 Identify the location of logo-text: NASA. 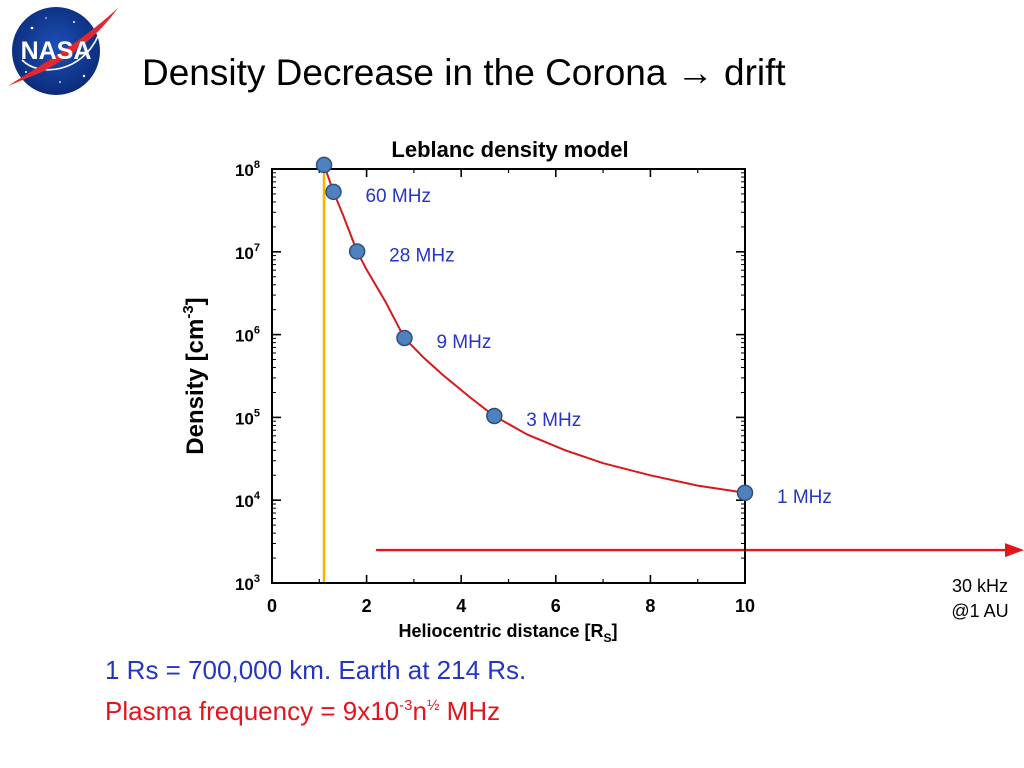
(56, 51).